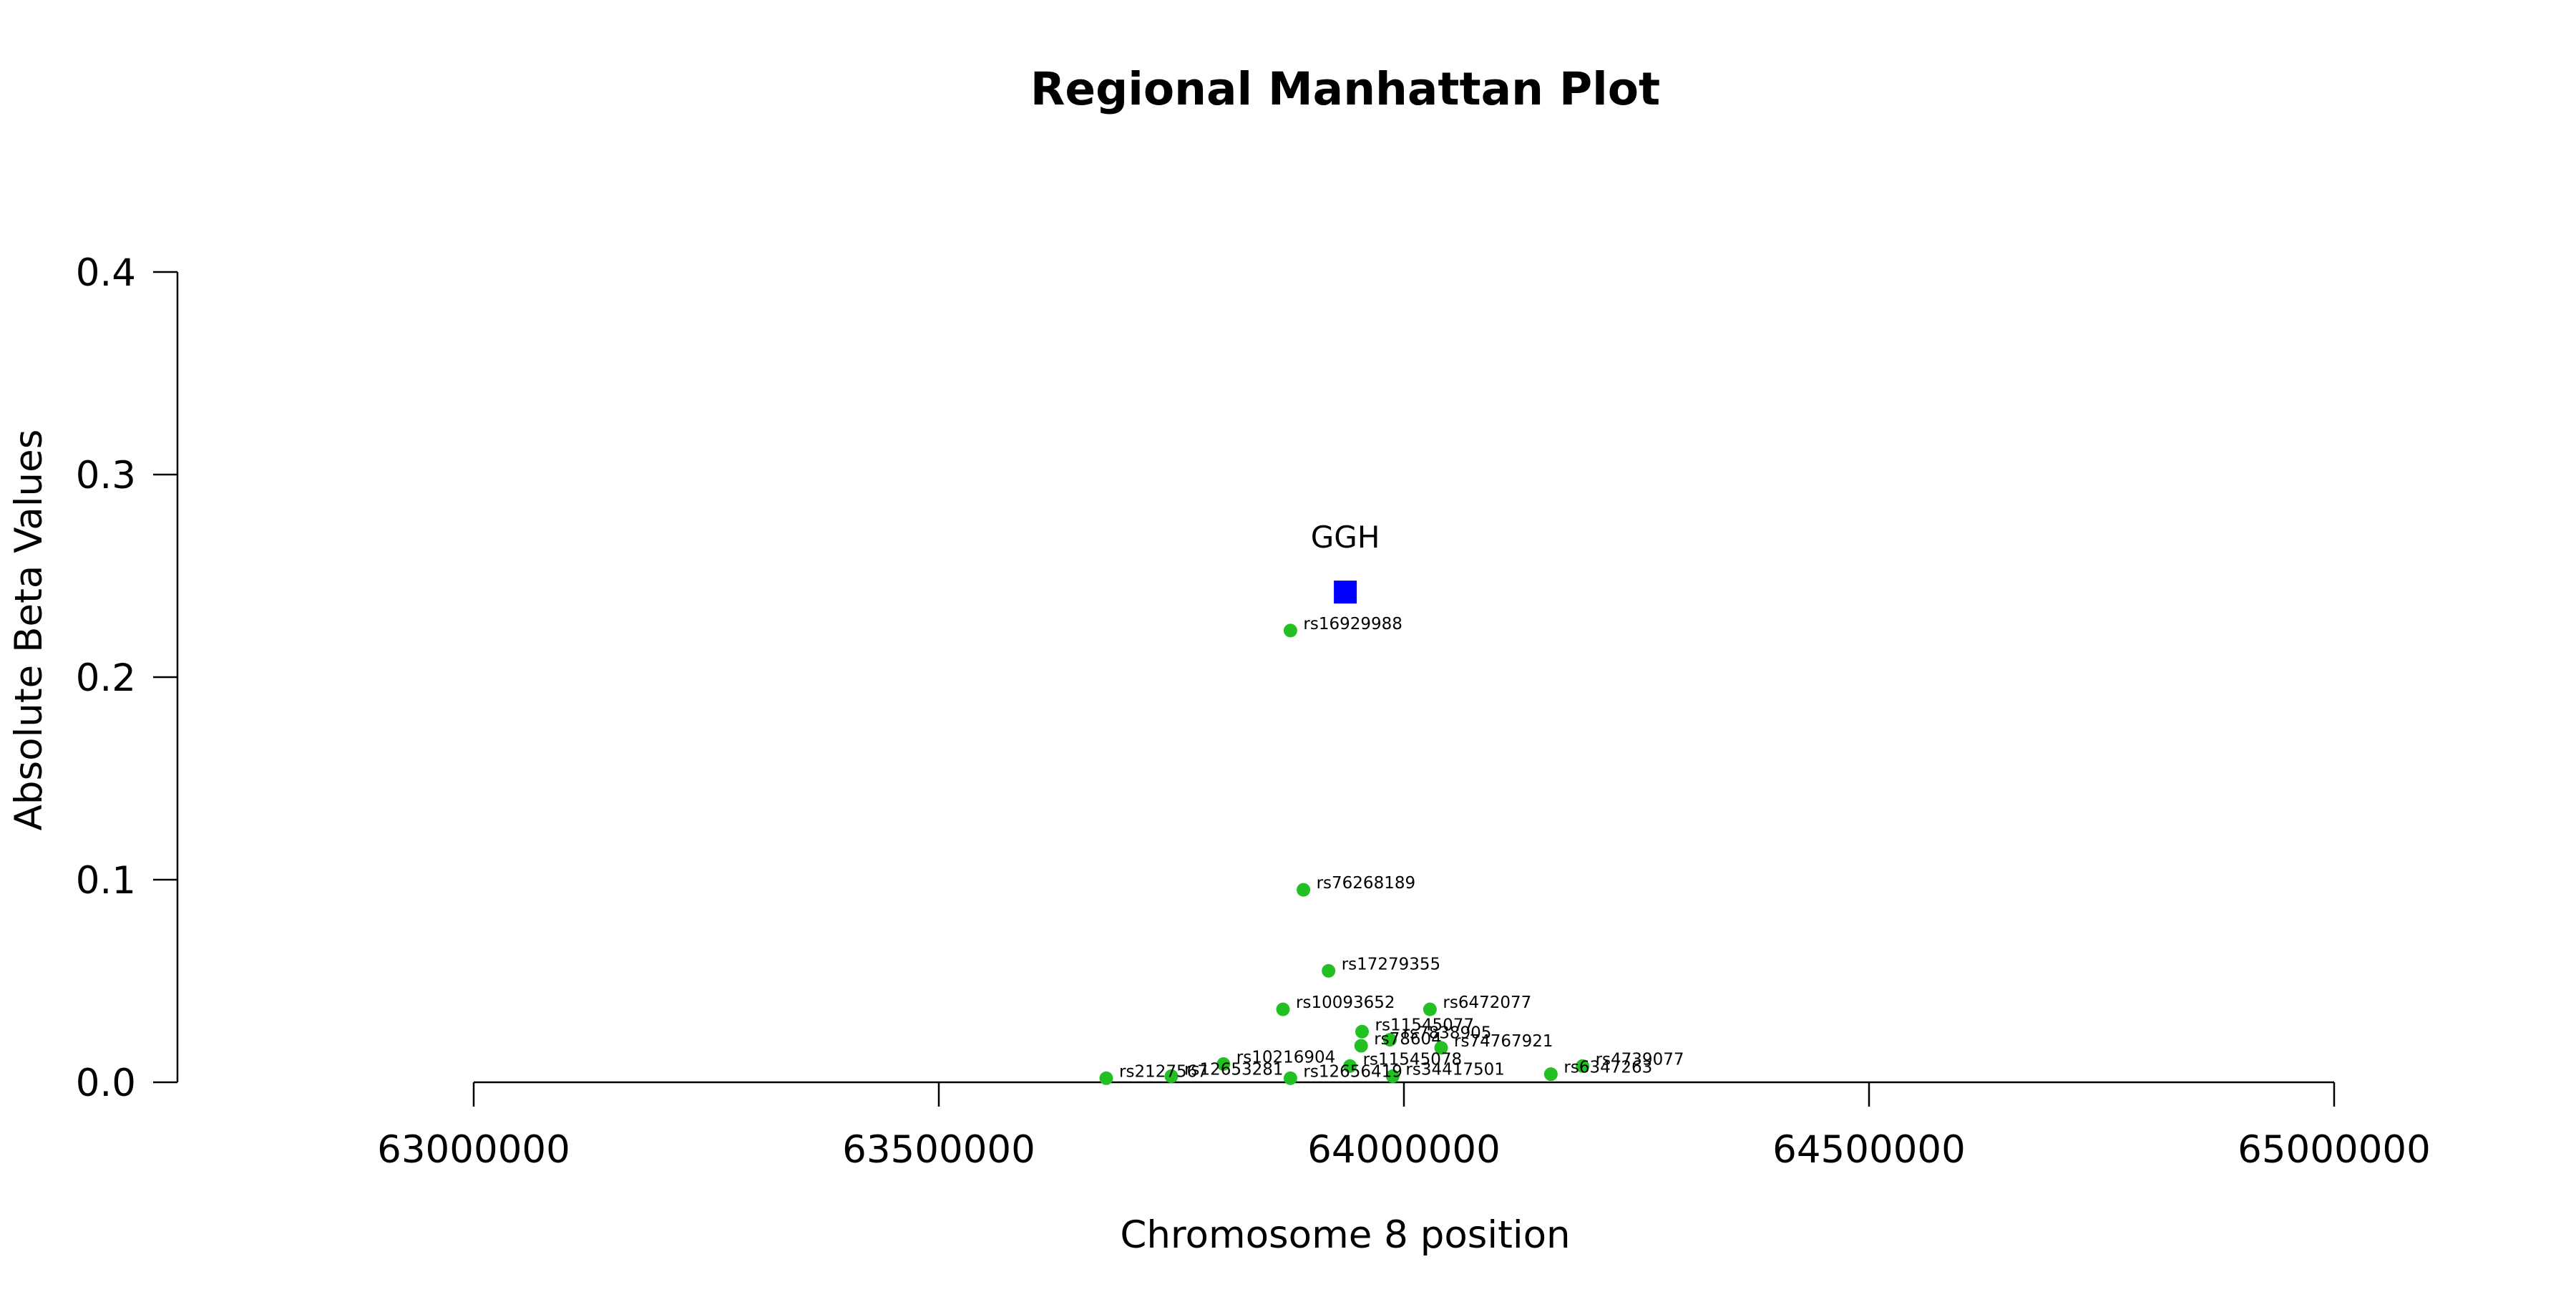 This screenshot has width=2576, height=1292. I want to click on snp-label: rs76268189, so click(1366, 883).